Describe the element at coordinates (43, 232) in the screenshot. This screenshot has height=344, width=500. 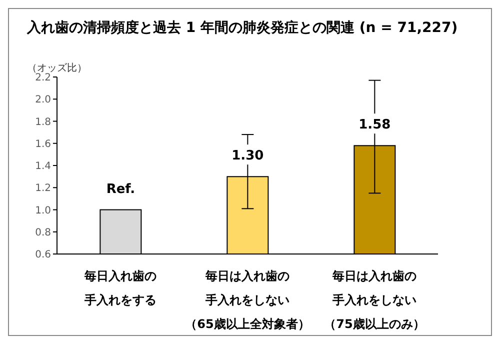
I see `y-tick-label: 0.8` at that location.